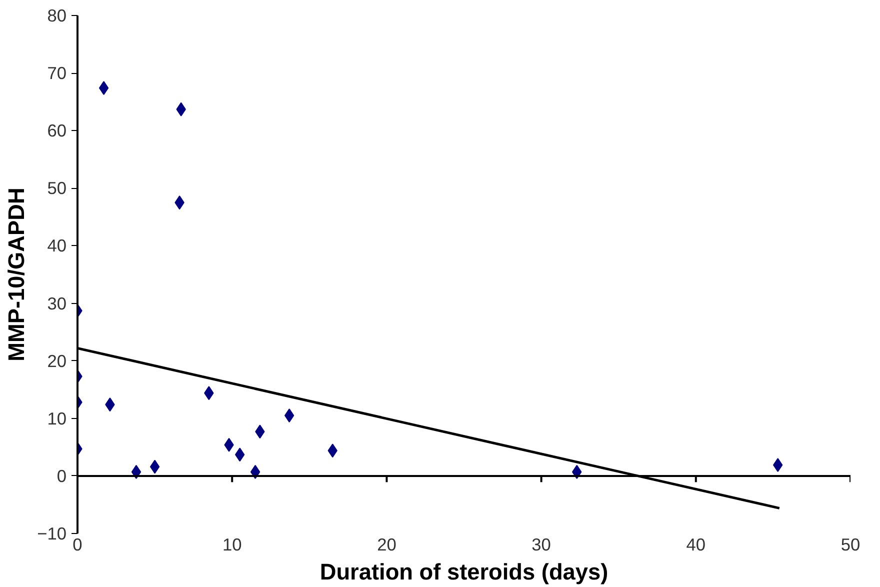 This screenshot has height=587, width=880. What do you see at coordinates (77, 544) in the screenshot?
I see `x-tick-label: 0` at bounding box center [77, 544].